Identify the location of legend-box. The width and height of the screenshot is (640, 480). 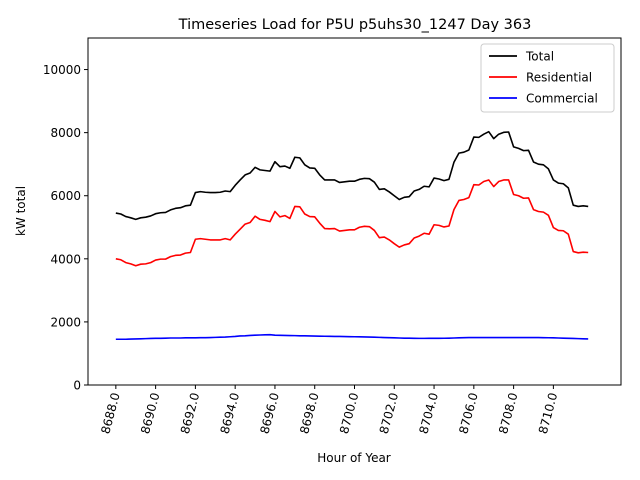
(547, 78).